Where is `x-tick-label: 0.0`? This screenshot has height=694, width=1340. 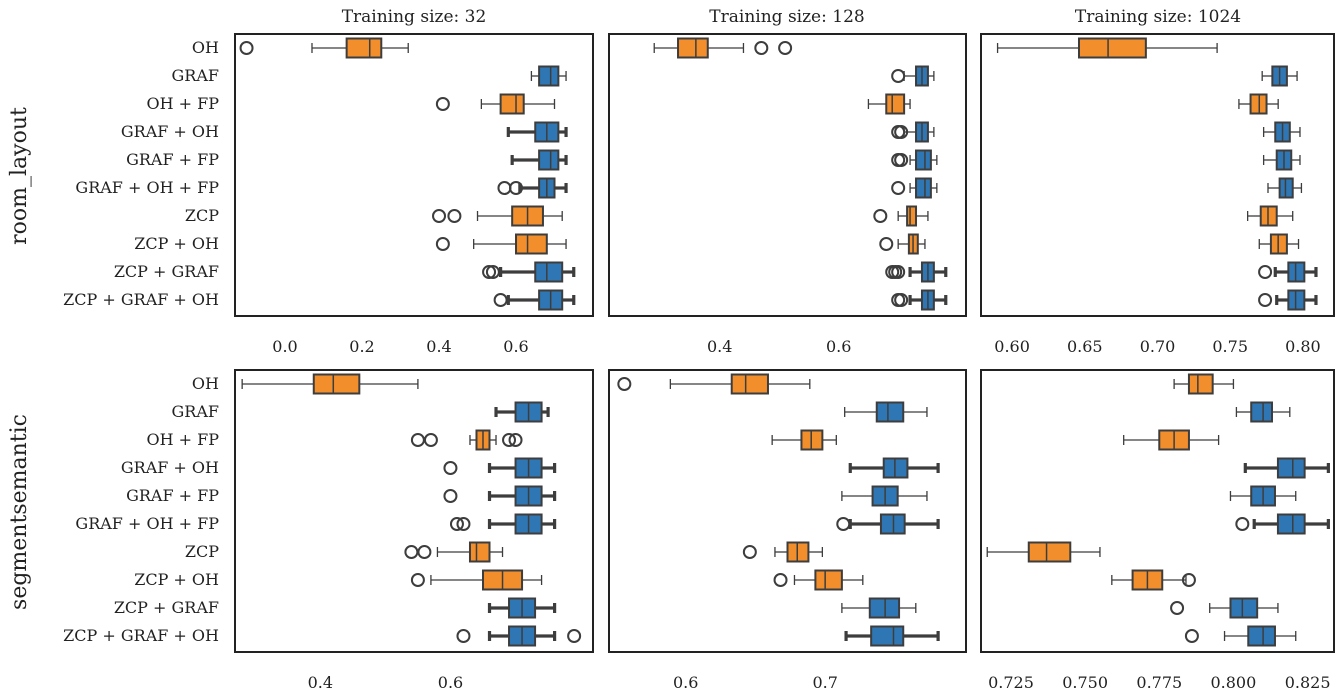 x-tick-label: 0.0 is located at coordinates (284, 346).